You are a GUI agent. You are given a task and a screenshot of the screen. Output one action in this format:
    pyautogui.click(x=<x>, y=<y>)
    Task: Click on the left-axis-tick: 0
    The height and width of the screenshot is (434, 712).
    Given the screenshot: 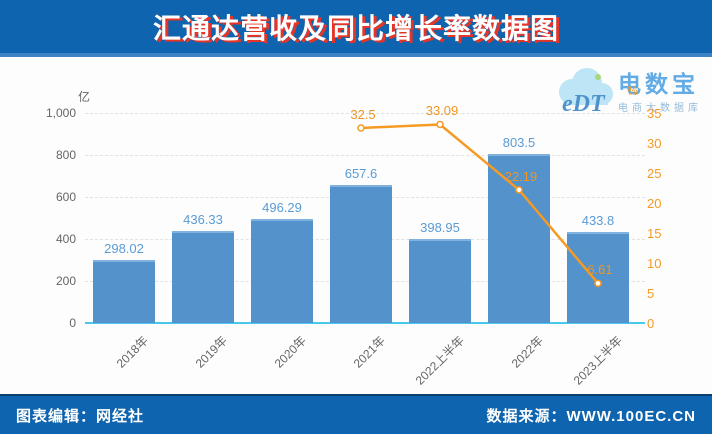 What is the action you would take?
    pyautogui.click(x=72, y=323)
    